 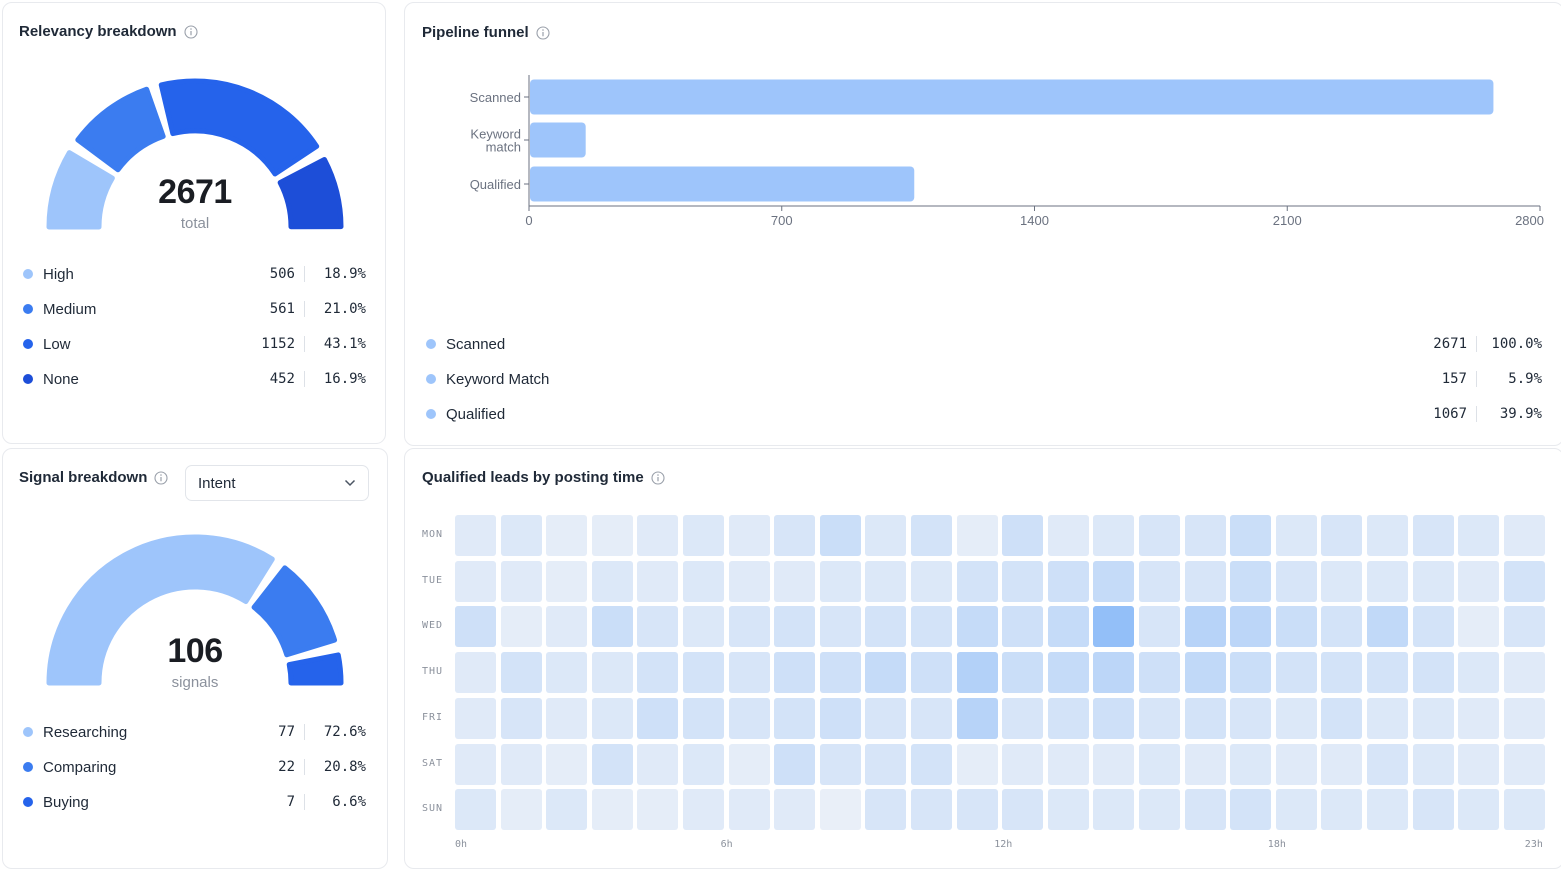 I want to click on info-icon, so click(x=161, y=477).